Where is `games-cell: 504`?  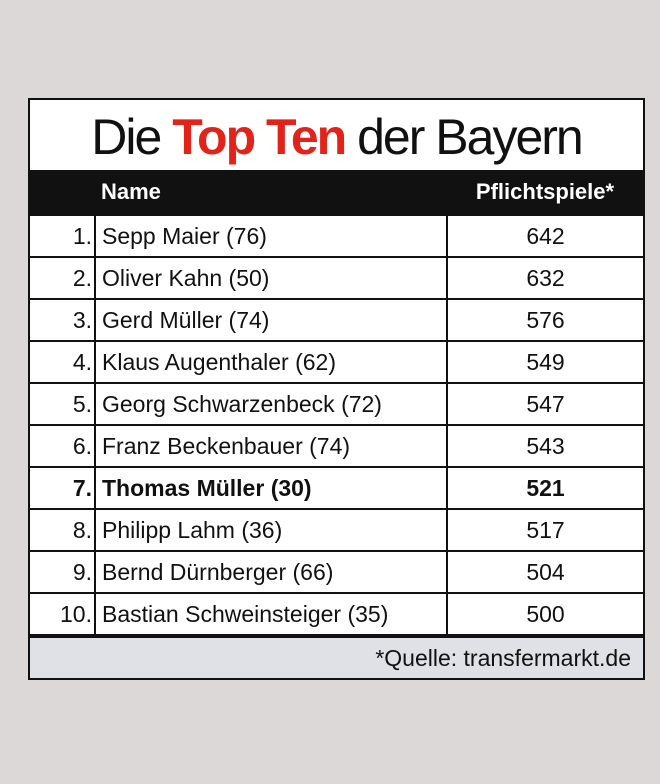 games-cell: 504 is located at coordinates (544, 572).